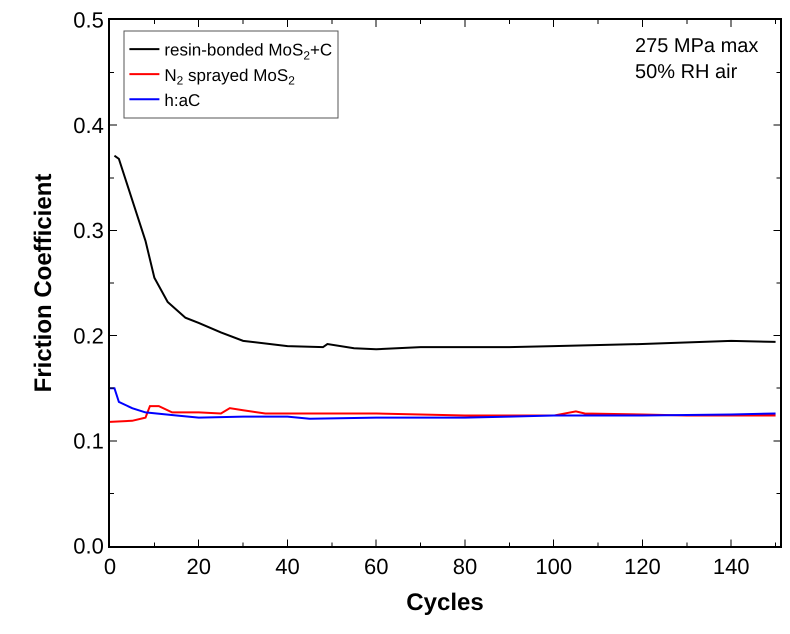 This screenshot has width=790, height=634. What do you see at coordinates (696, 46) in the screenshot?
I see `annotation: 275 MPa max` at bounding box center [696, 46].